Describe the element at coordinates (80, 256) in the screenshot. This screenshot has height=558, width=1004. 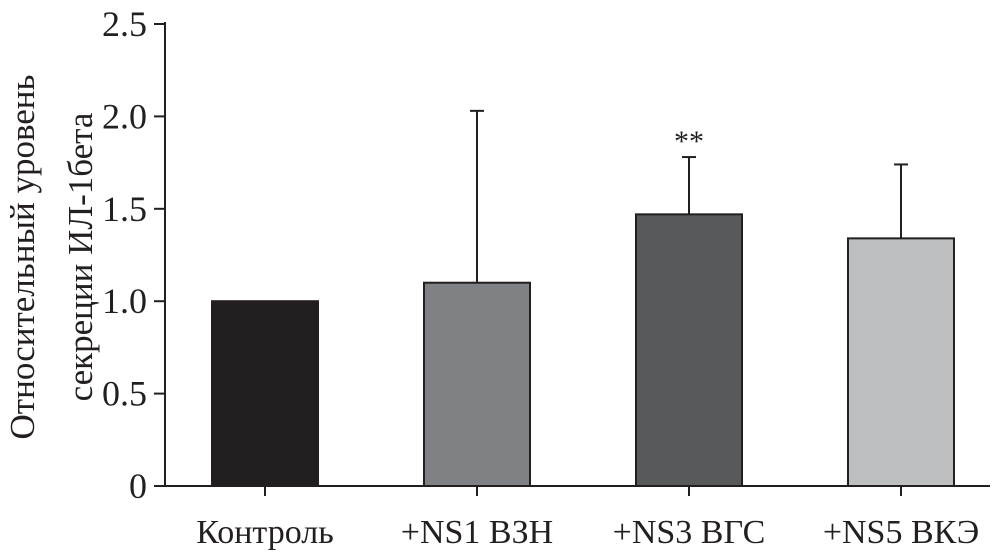
I see `y-axis-label-line-2: секреции ИЛ-1бета` at that location.